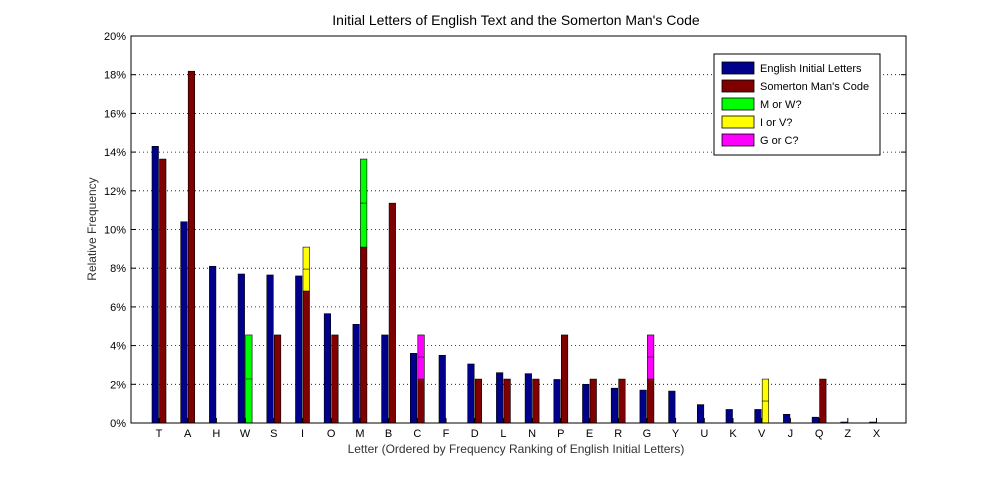  I want to click on bar-english-T, so click(155, 284).